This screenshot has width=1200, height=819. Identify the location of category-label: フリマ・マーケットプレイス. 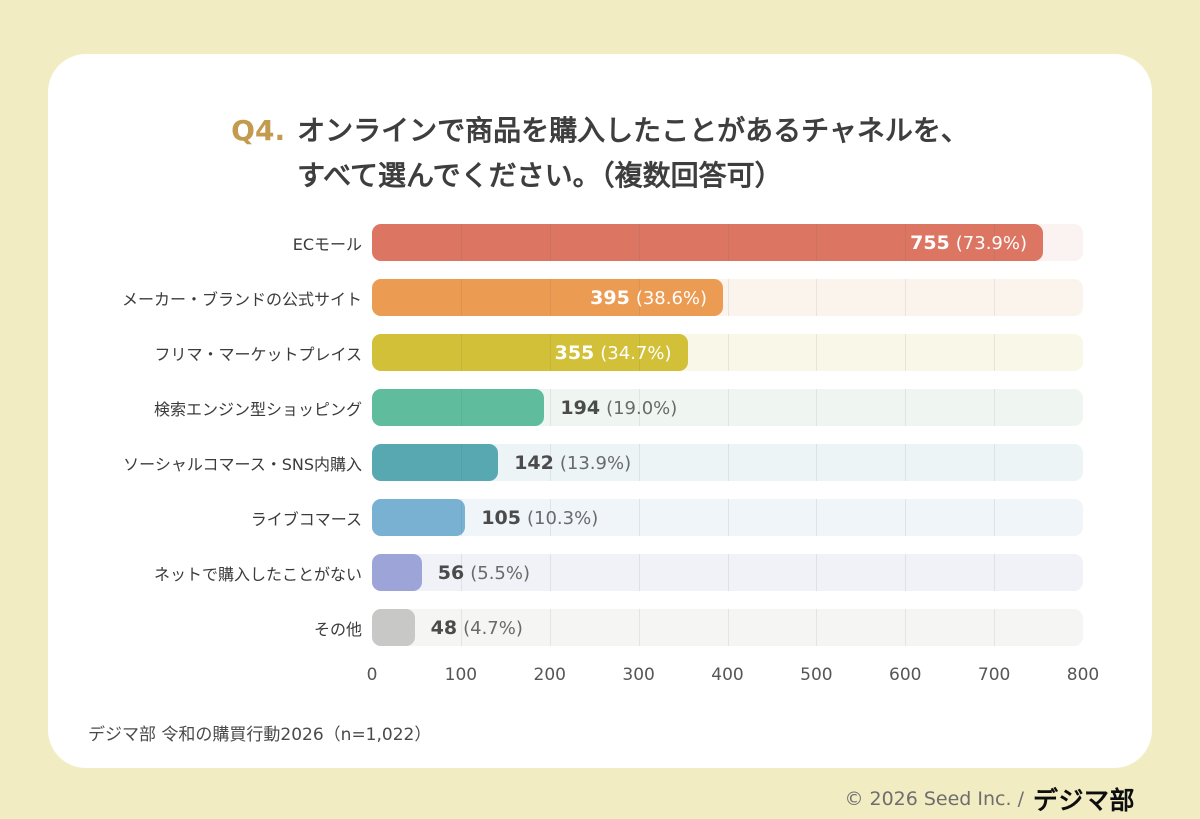
(258, 354).